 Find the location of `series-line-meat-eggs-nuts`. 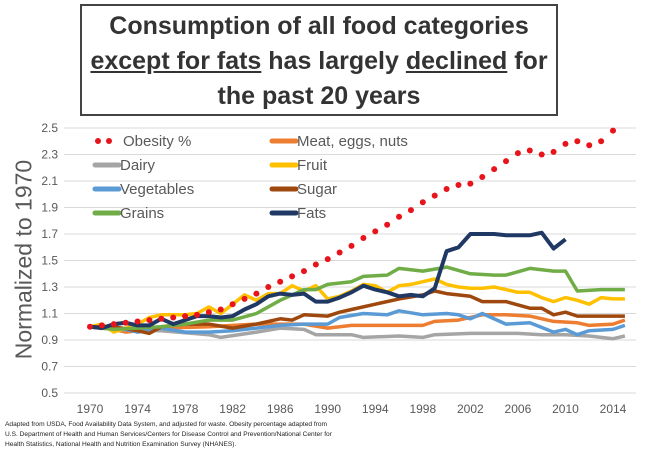

series-line-meat-eggs-nuts is located at coordinates (357, 323).